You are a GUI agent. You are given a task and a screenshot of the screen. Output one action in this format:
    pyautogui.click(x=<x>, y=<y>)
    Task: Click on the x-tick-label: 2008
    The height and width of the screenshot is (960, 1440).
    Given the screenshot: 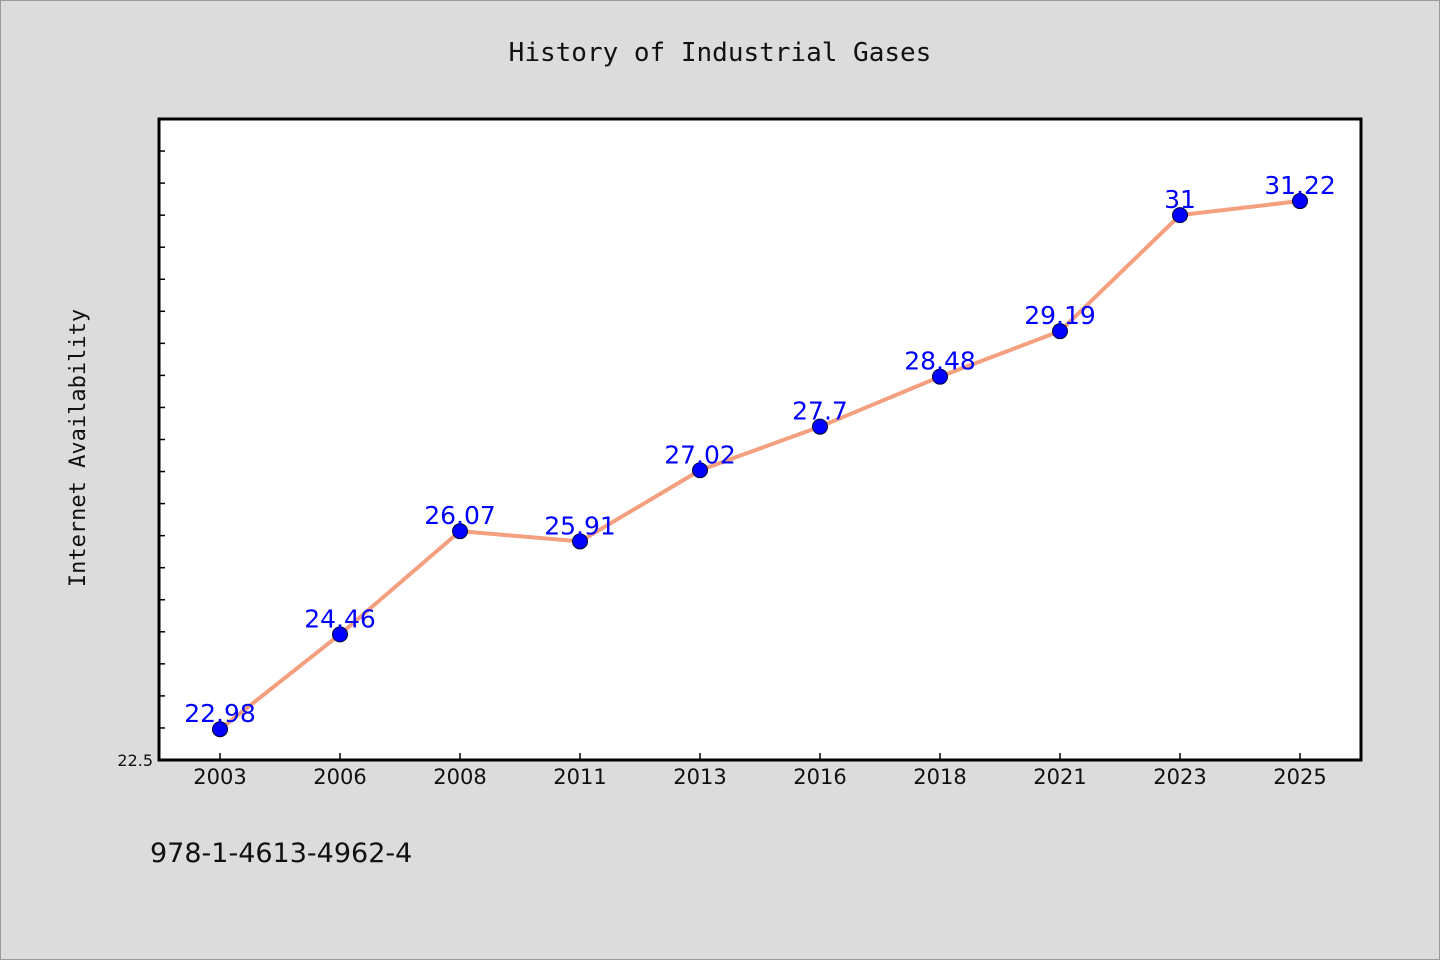 What is the action you would take?
    pyautogui.click(x=459, y=777)
    